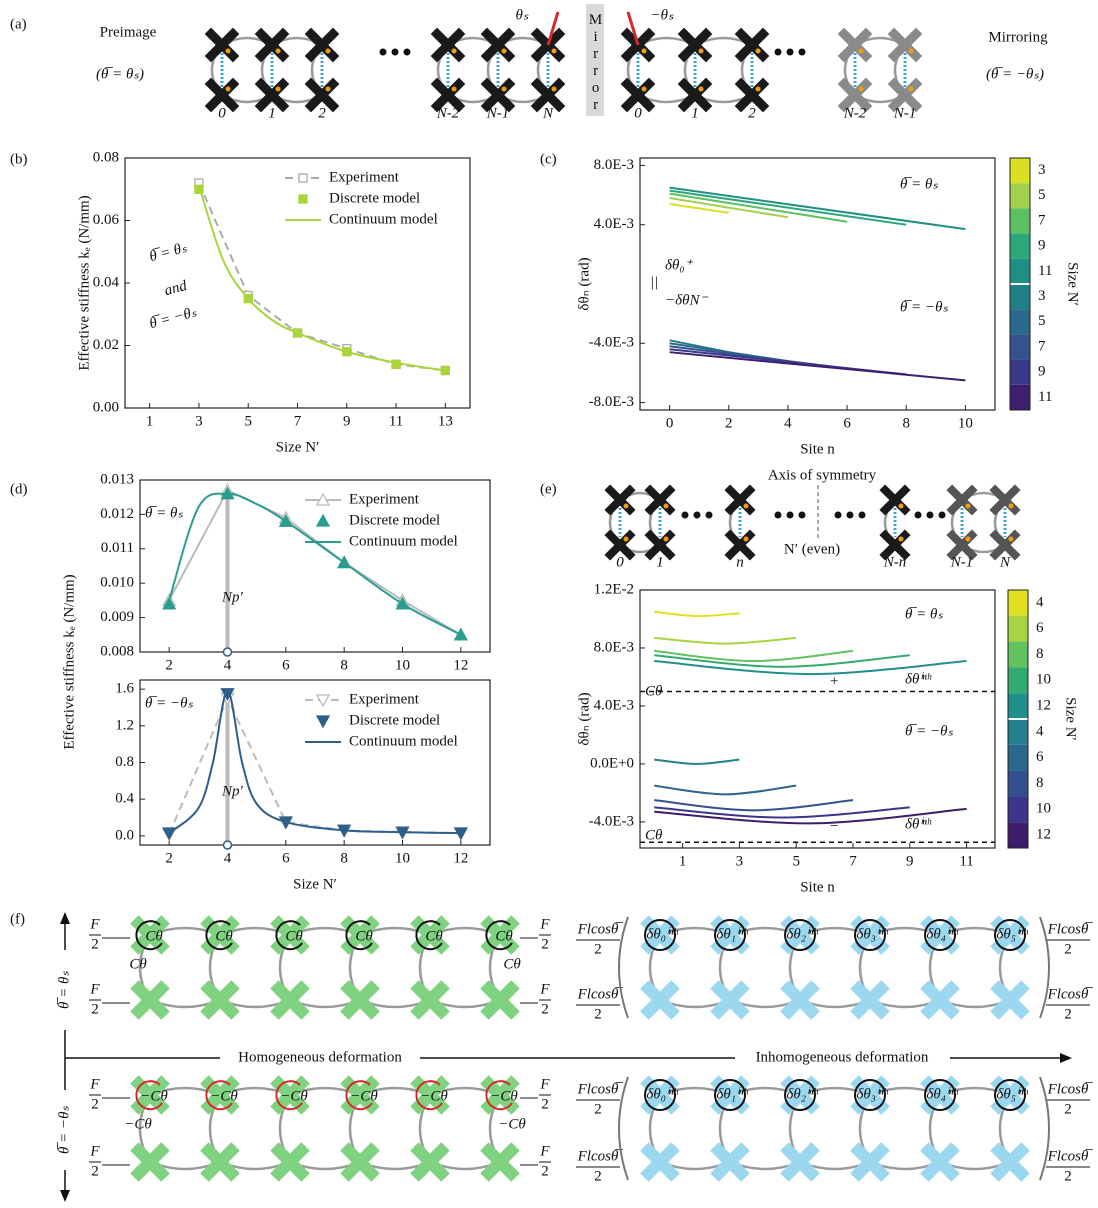  What do you see at coordinates (1040, 731) in the screenshot?
I see `colorbar-label: 4` at bounding box center [1040, 731].